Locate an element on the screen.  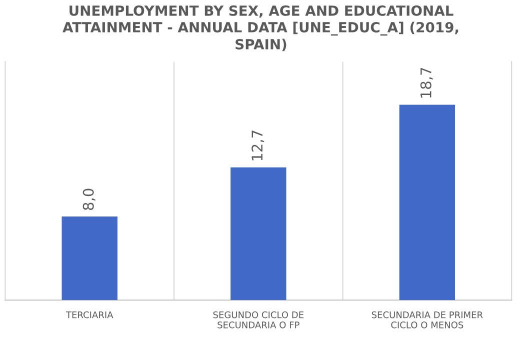
x-tick-label: TERCIARIA is located at coordinates (90, 314).